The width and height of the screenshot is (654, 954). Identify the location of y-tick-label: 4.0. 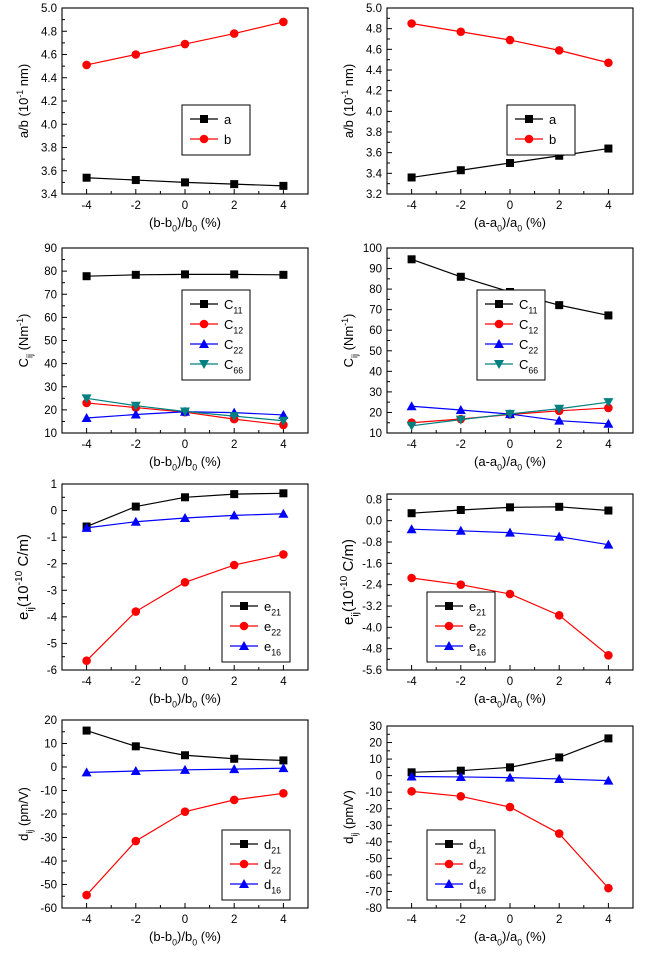
(49, 125).